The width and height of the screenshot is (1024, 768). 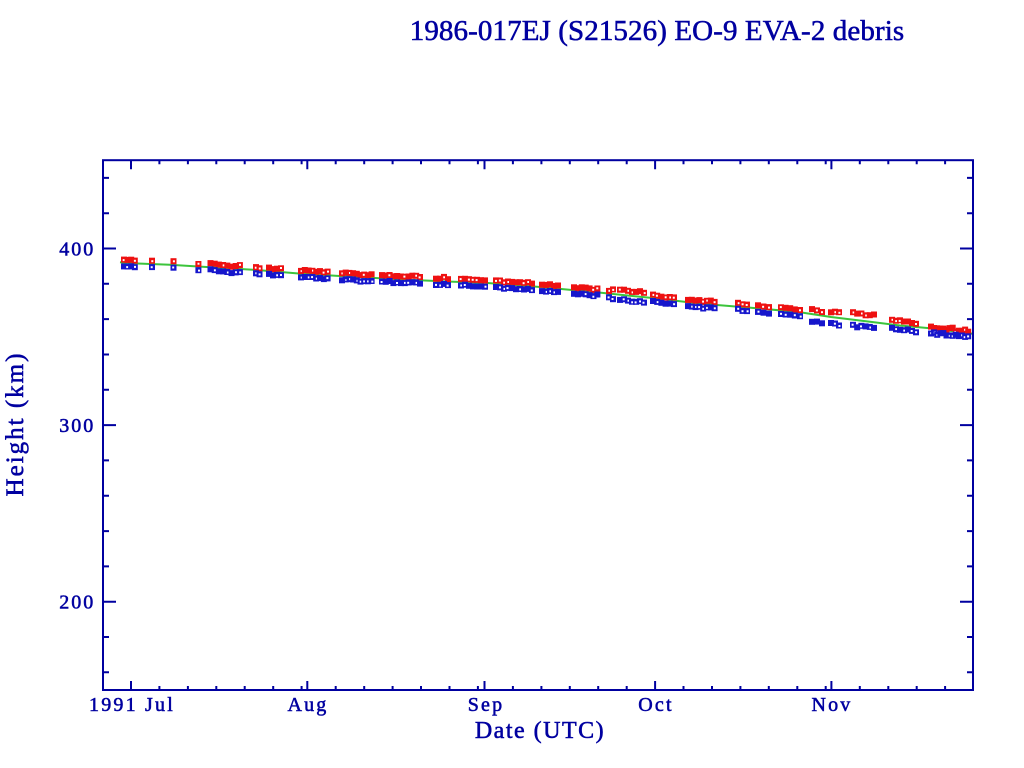 What do you see at coordinates (657, 31) in the screenshot?
I see `svg-text:1986-017EJ (S21526) EO-9 EVA-2: 1986-017EJ (S21526) EO-9 EVA-2 debris` at bounding box center [657, 31].